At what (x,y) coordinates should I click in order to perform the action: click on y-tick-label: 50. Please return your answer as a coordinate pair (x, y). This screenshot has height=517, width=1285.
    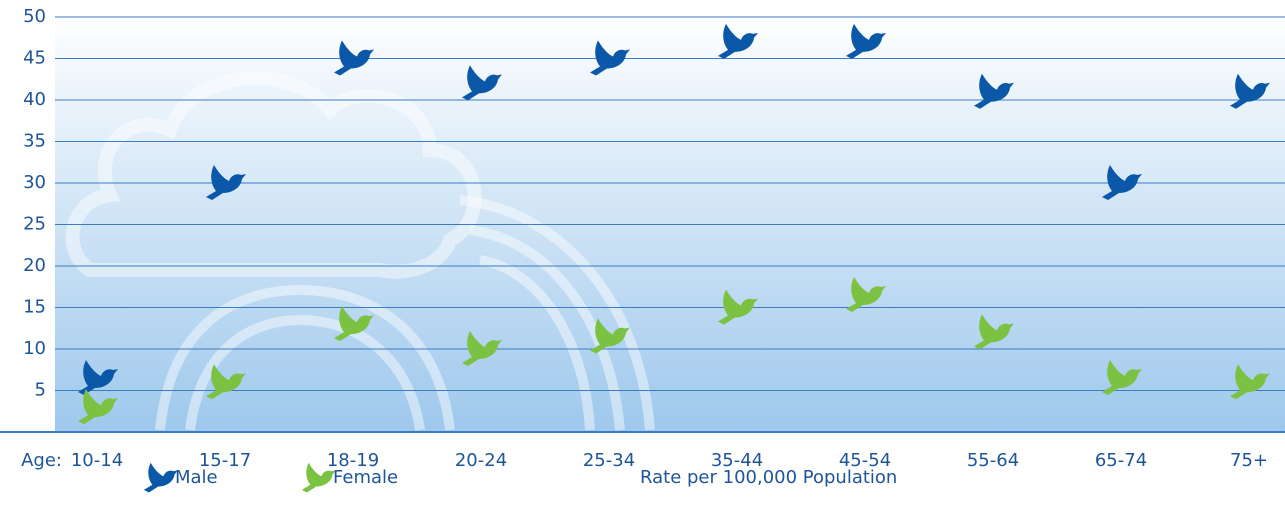
    Looking at the image, I should click on (34, 16).